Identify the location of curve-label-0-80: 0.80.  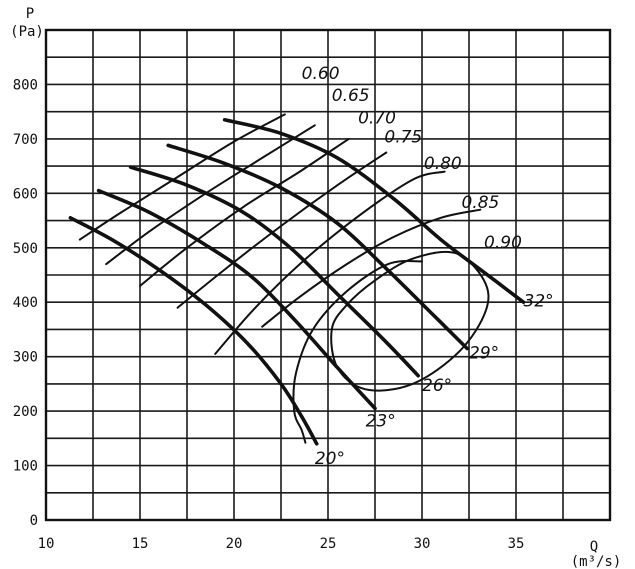
(443, 164).